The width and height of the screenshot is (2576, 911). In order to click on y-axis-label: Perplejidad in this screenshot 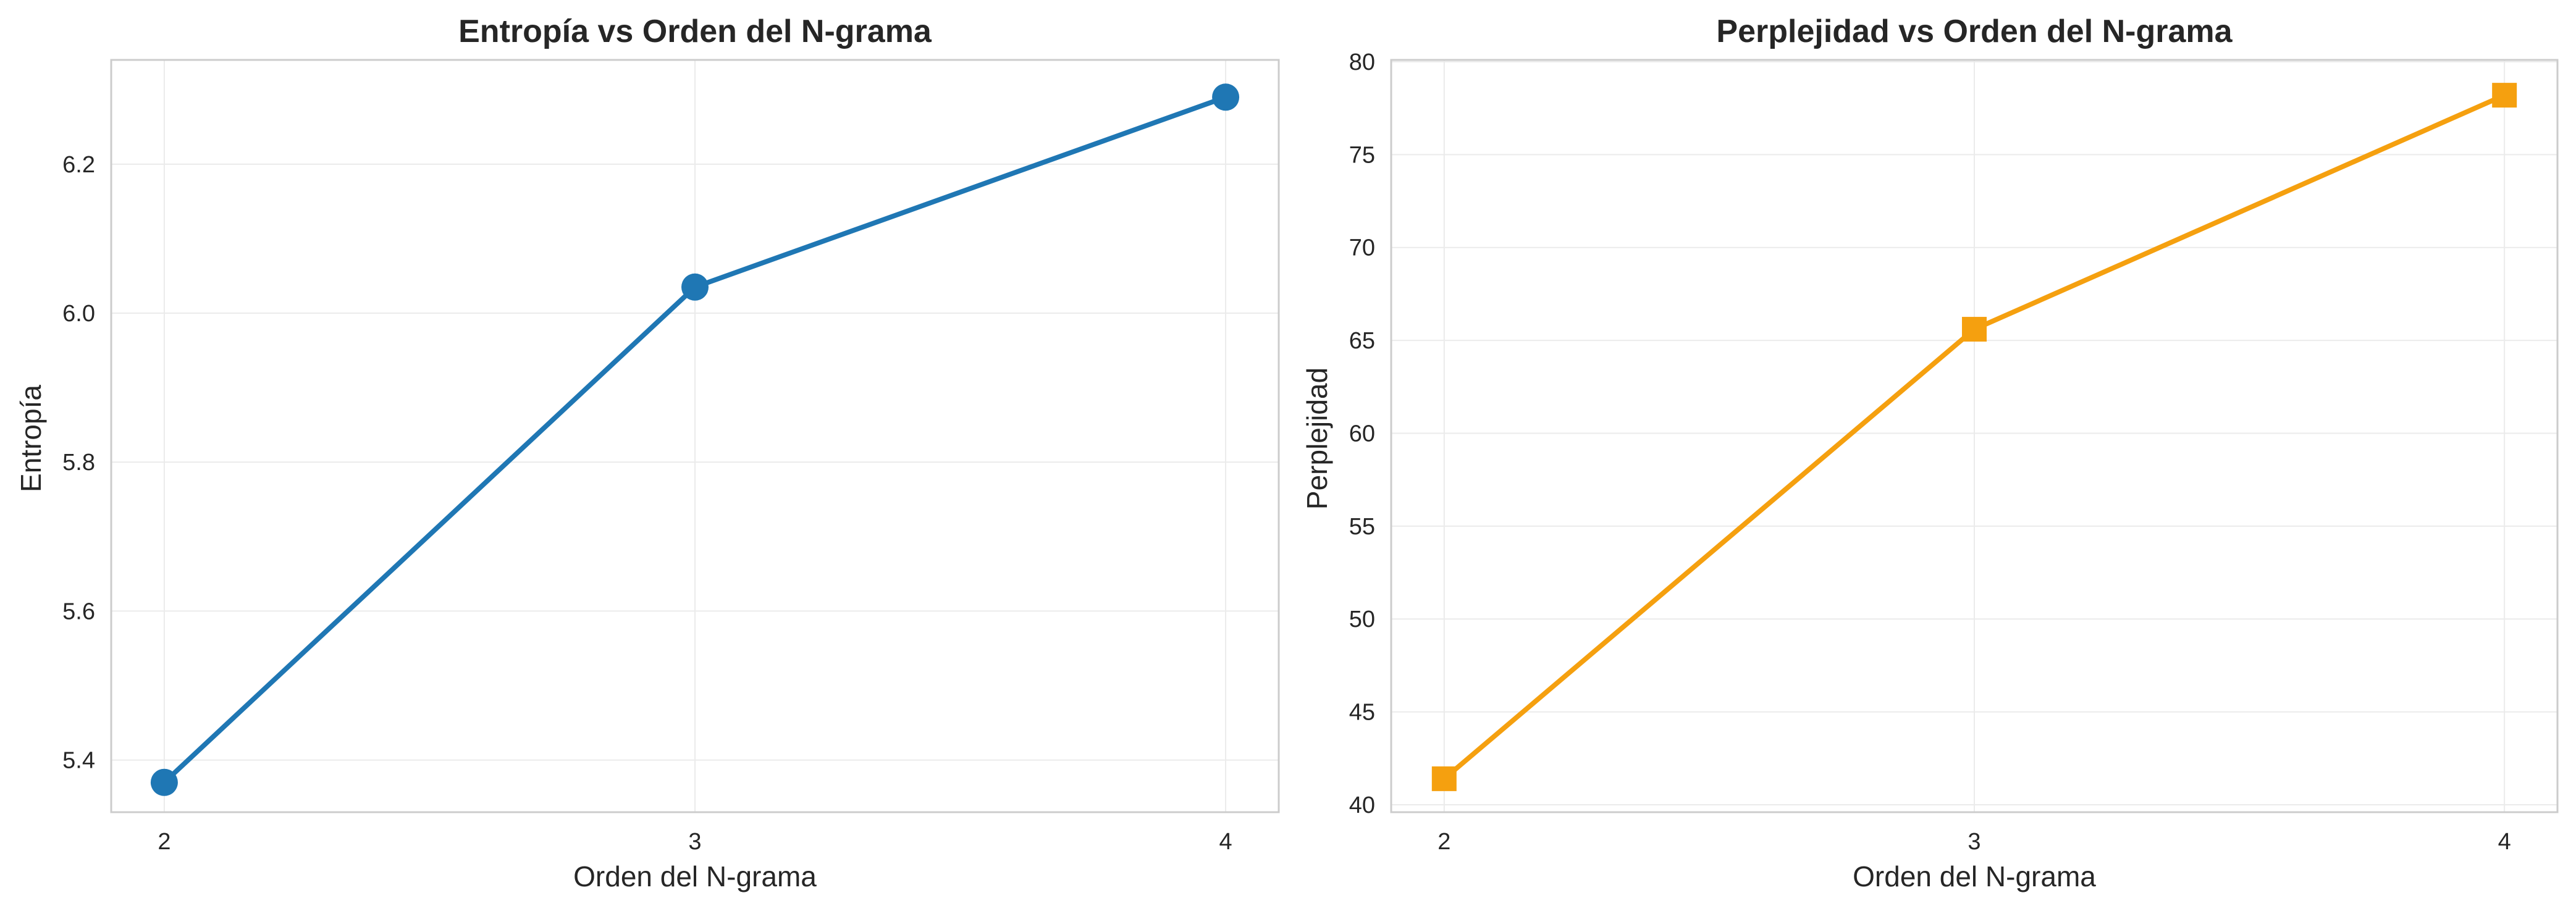, I will do `click(1317, 438)`.